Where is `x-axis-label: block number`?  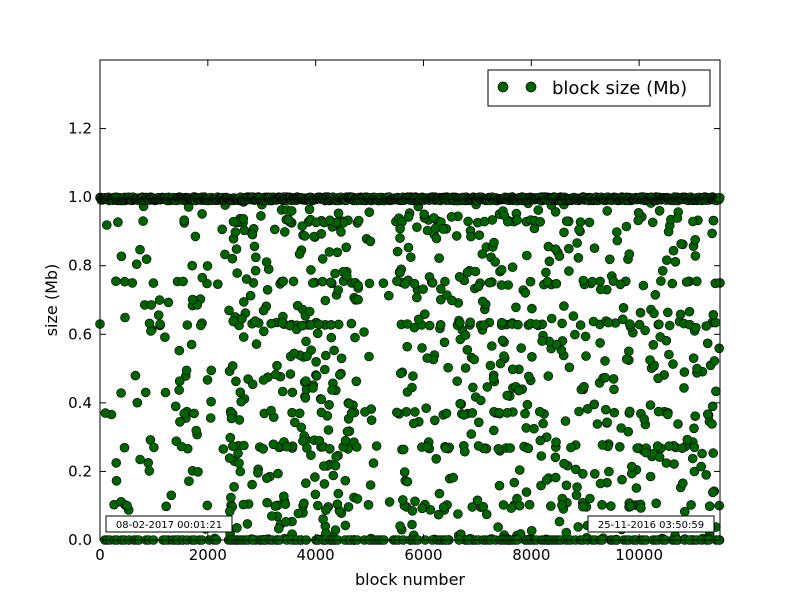 x-axis-label: block number is located at coordinates (410, 579).